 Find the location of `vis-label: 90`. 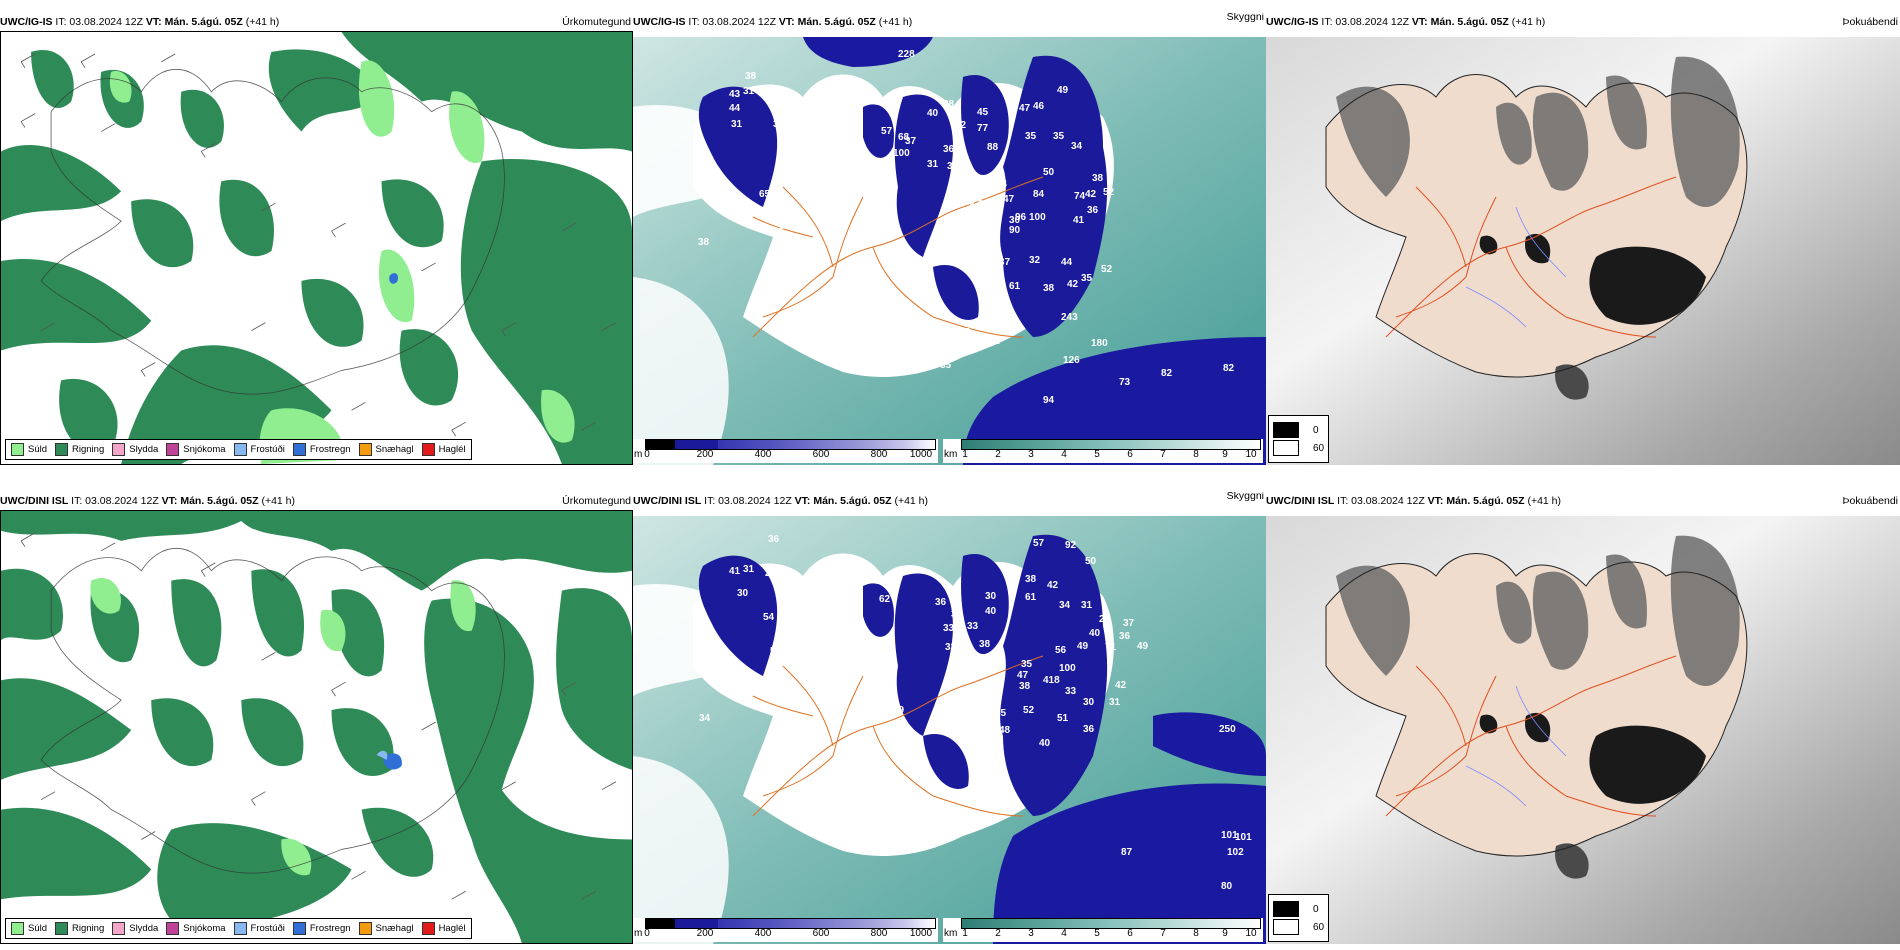

vis-label: 90 is located at coordinates (1015, 230).